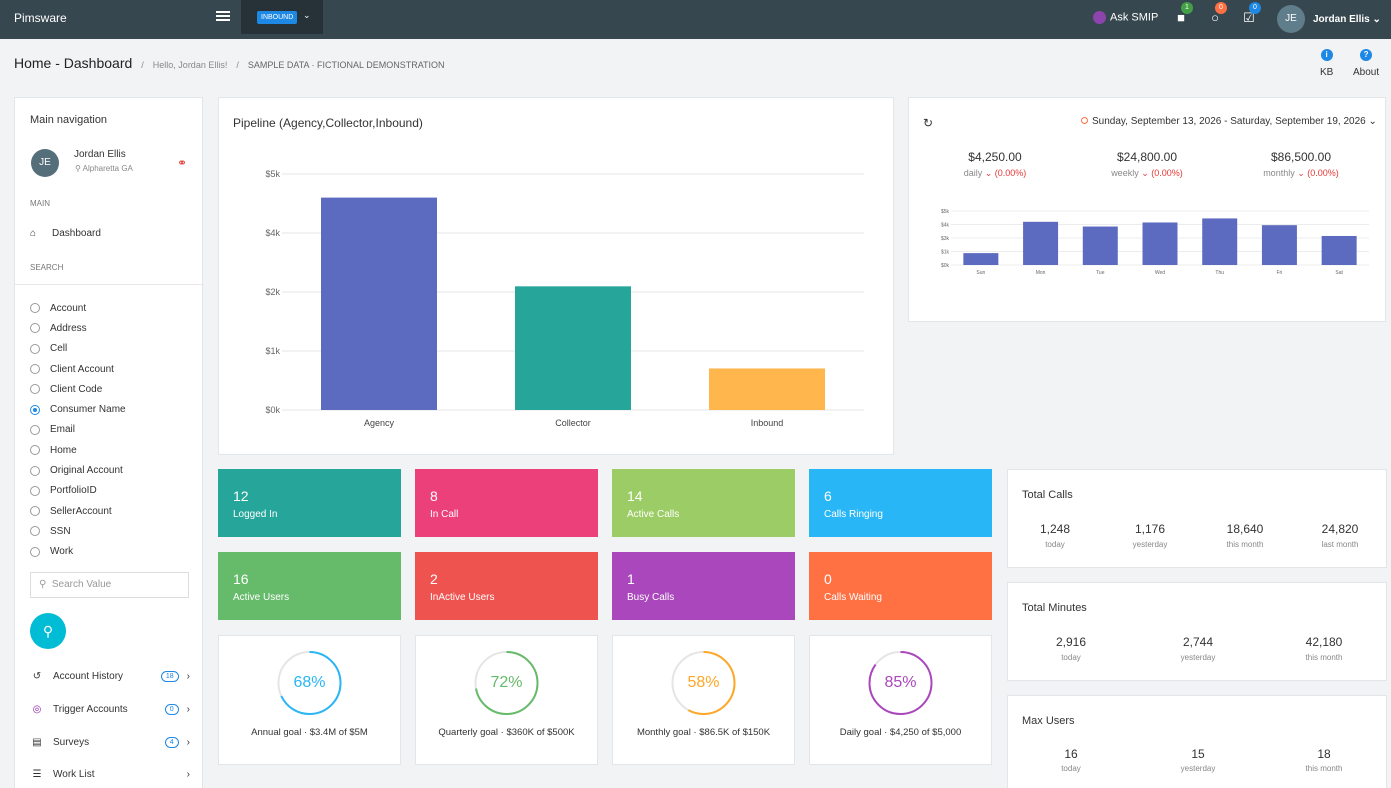 The width and height of the screenshot is (1391, 788). I want to click on search-option-label: Cell, so click(59, 349).